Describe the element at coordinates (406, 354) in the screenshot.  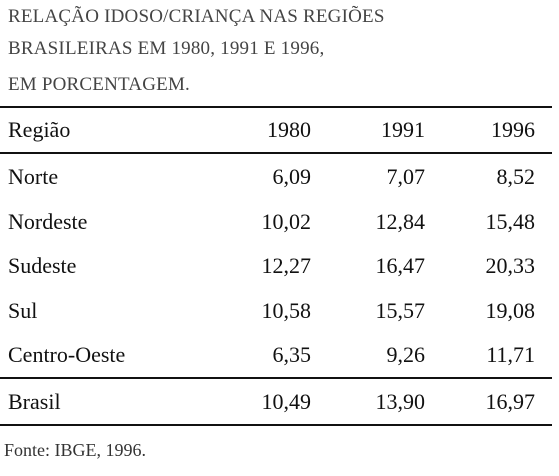
I see `value-cell: 9,26` at that location.